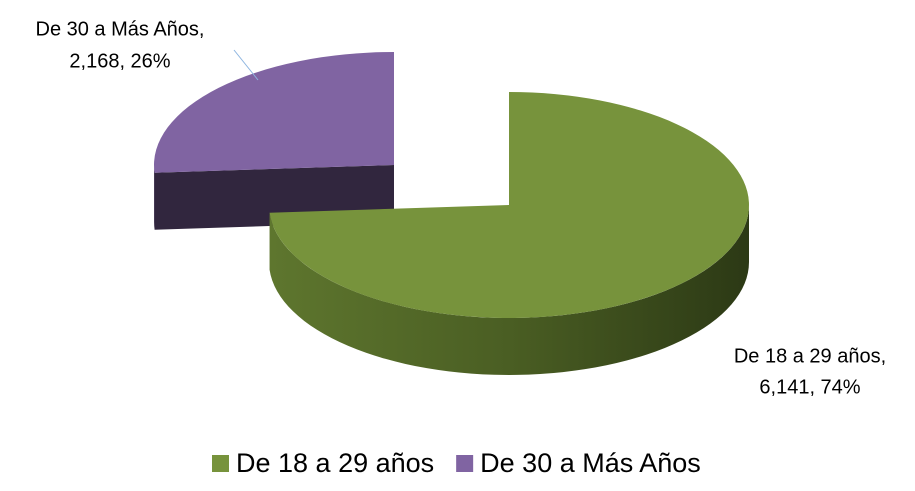 This screenshot has width=915, height=491. I want to click on legend-label: De 30 a Más Años, so click(590, 463).